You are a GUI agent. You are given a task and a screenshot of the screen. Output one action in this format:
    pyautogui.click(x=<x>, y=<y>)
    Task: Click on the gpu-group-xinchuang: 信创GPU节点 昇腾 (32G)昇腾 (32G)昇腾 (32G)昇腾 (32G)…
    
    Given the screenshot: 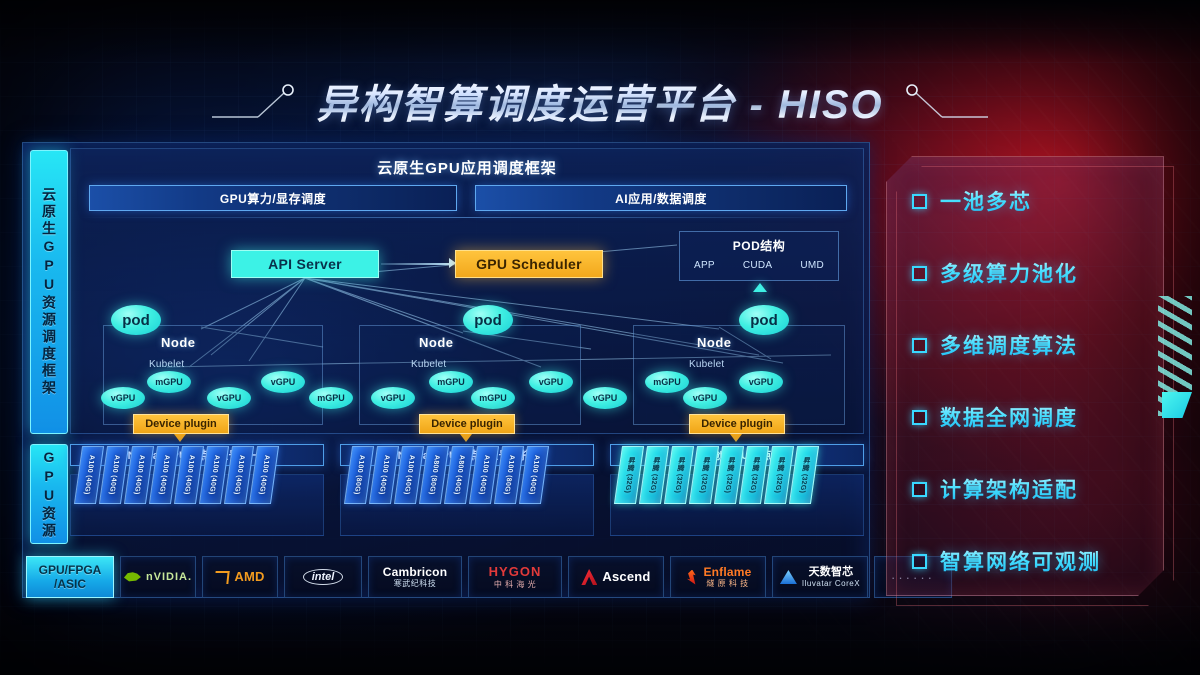 What is the action you would take?
    pyautogui.click(x=737, y=494)
    